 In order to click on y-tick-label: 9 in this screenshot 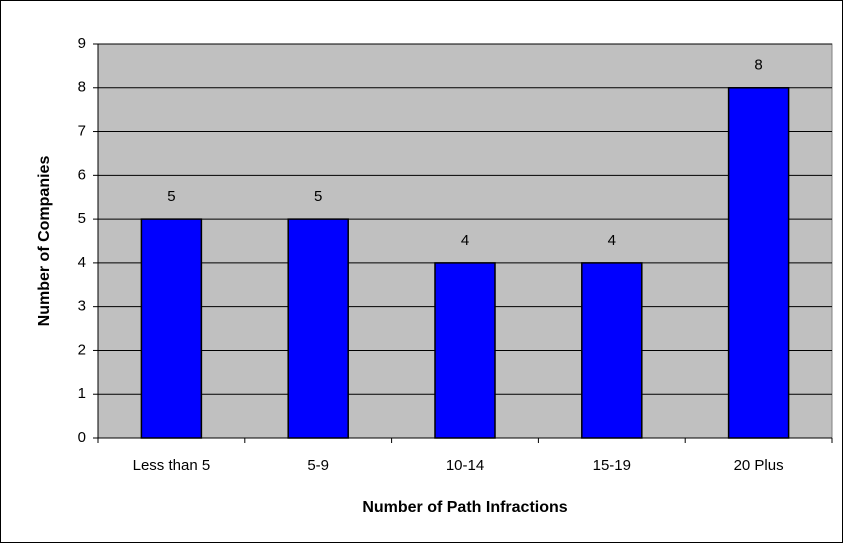, I will do `click(82, 43)`.